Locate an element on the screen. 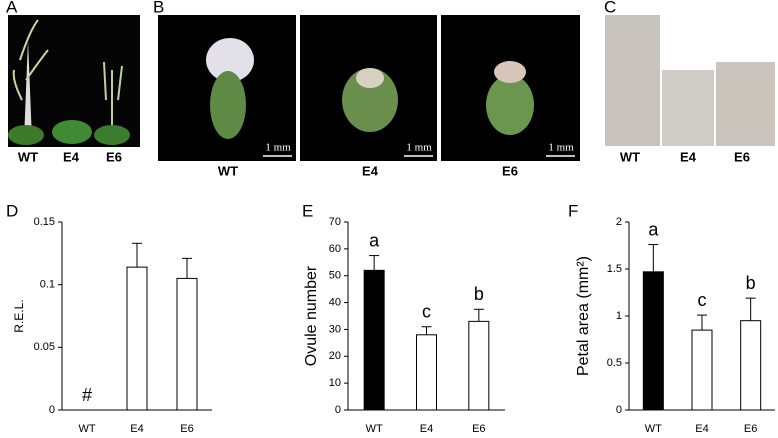 The height and width of the screenshot is (438, 778). flower-sepals is located at coordinates (228, 105).